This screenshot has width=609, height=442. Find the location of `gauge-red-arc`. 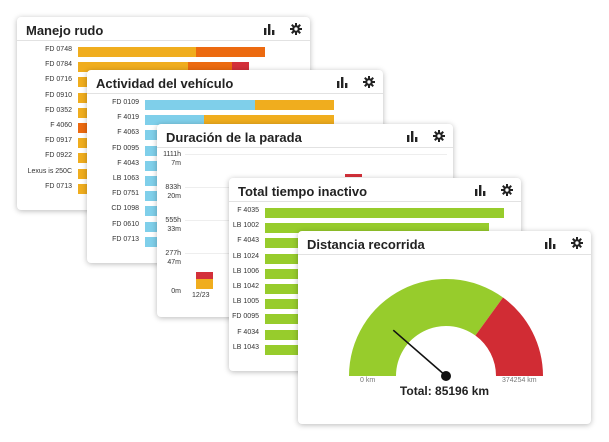

gauge-red-arc is located at coordinates (509, 336).